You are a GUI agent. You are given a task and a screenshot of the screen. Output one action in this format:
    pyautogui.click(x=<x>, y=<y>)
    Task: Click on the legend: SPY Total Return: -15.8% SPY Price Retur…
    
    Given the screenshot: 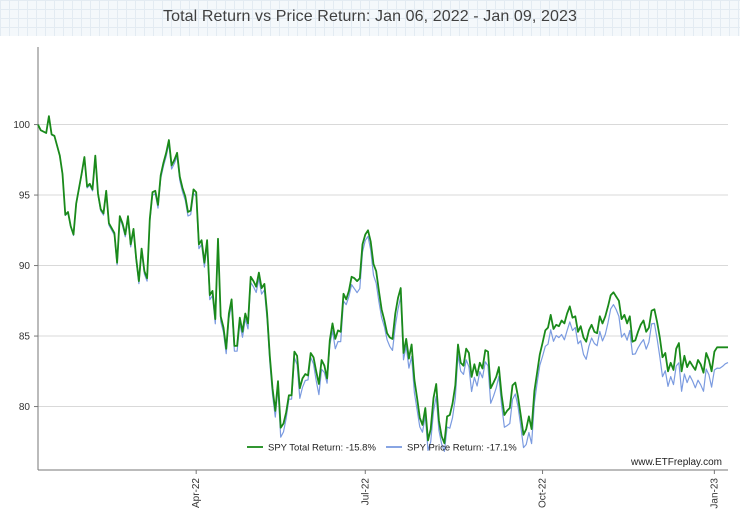 What is the action you would take?
    pyautogui.click(x=382, y=448)
    